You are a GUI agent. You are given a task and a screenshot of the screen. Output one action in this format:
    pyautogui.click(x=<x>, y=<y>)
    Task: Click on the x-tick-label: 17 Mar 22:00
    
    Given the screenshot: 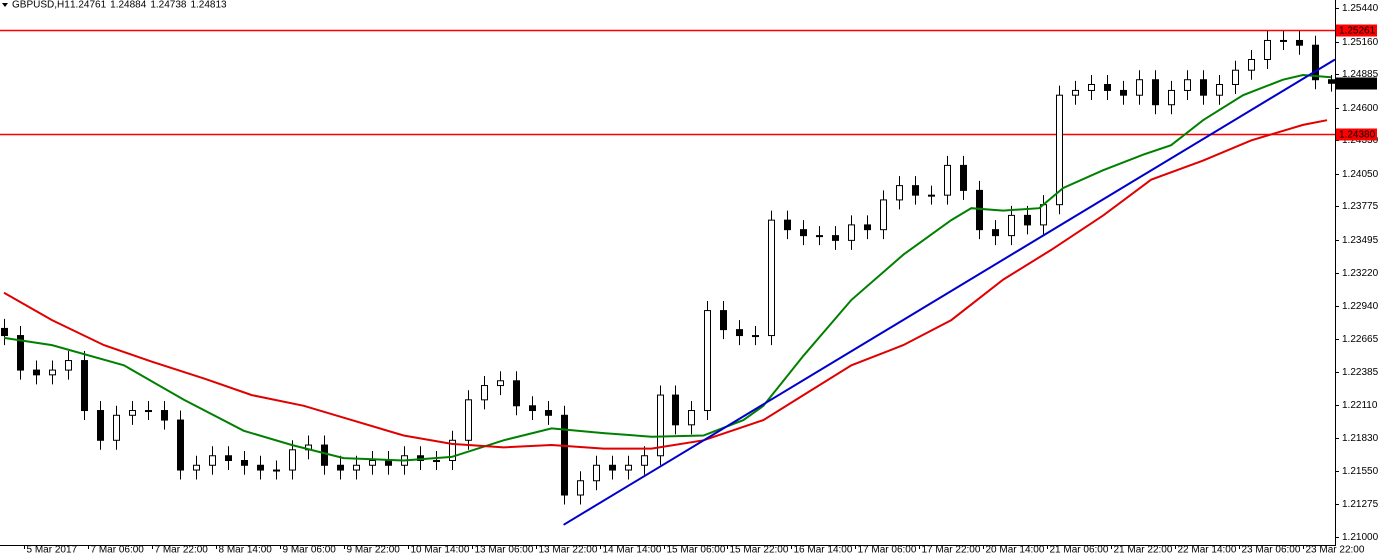 What is the action you would take?
    pyautogui.click(x=951, y=550)
    